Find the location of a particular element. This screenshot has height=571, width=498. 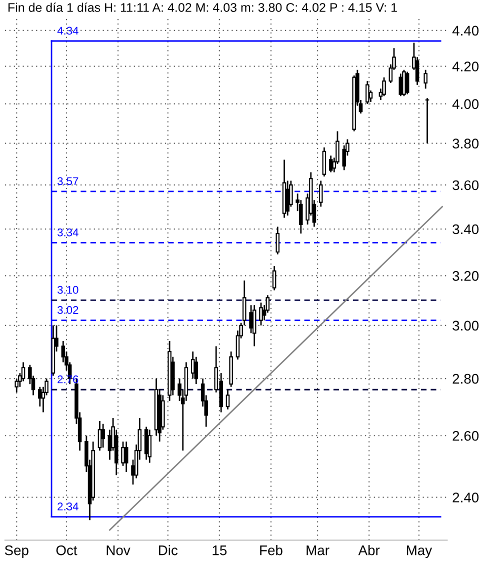

y-tick-label: 3.40 is located at coordinates (465, 229).